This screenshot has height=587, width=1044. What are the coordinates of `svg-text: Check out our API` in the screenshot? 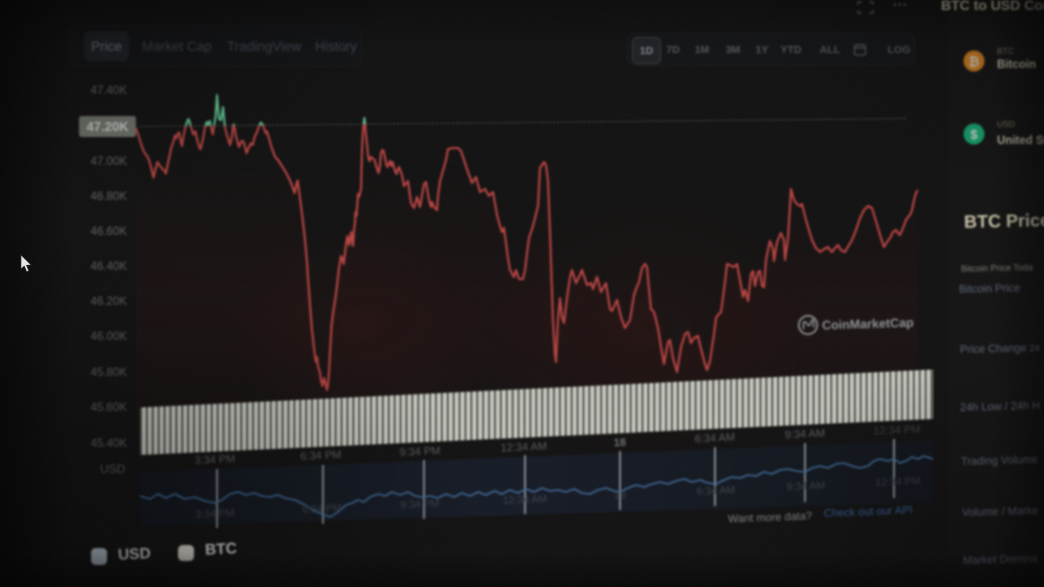 It's located at (868, 511).